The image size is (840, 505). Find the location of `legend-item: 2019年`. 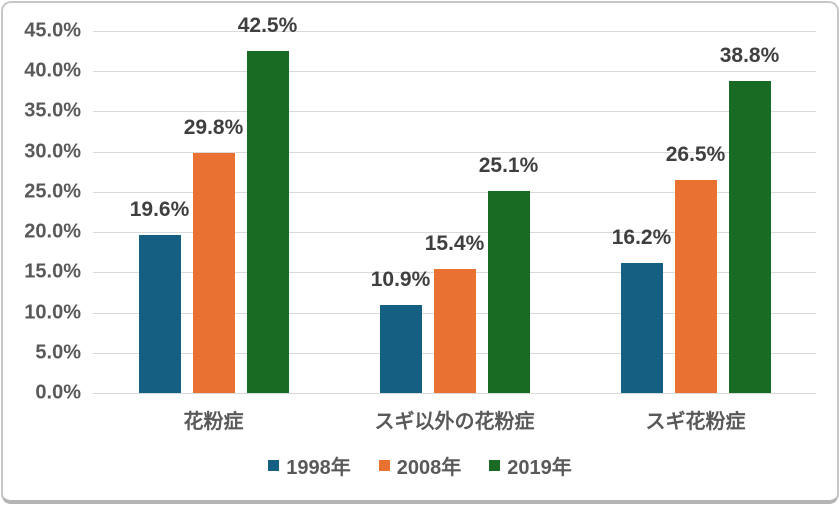

legend-item: 2019年 is located at coordinates (530, 465).